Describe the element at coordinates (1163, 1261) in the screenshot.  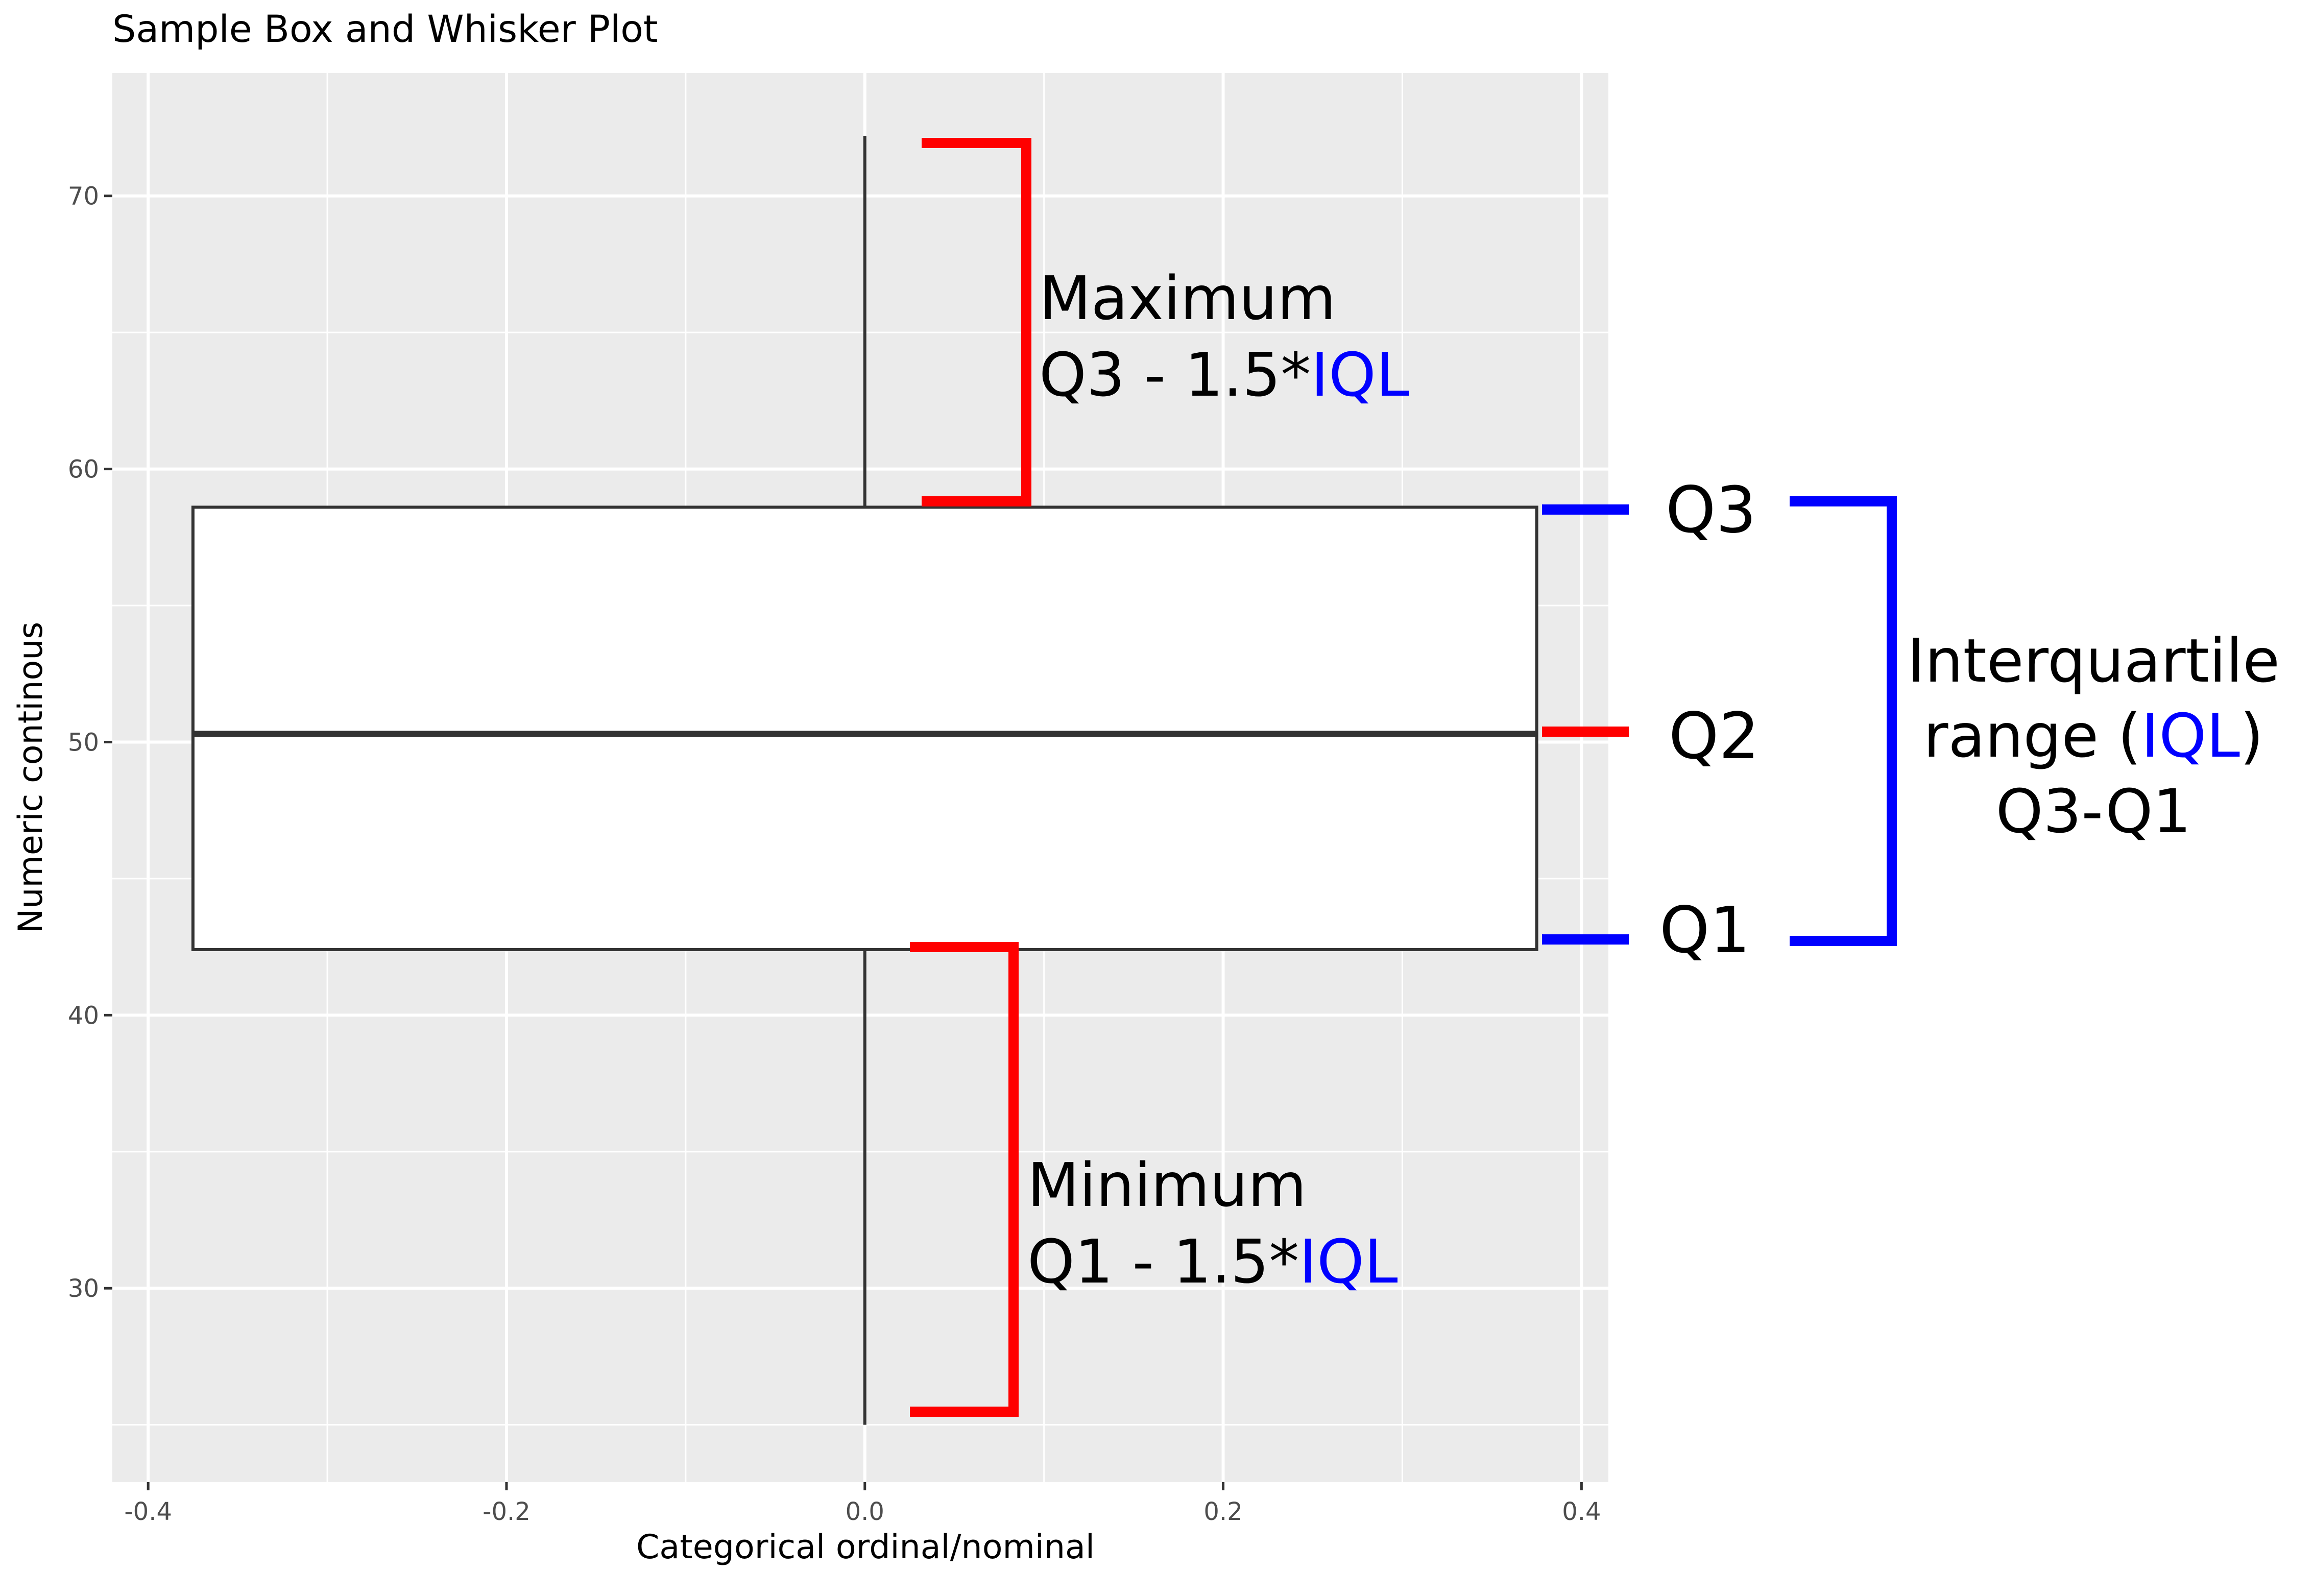
I see `minimum-formula-prefix: Q1 - 1.5*` at that location.